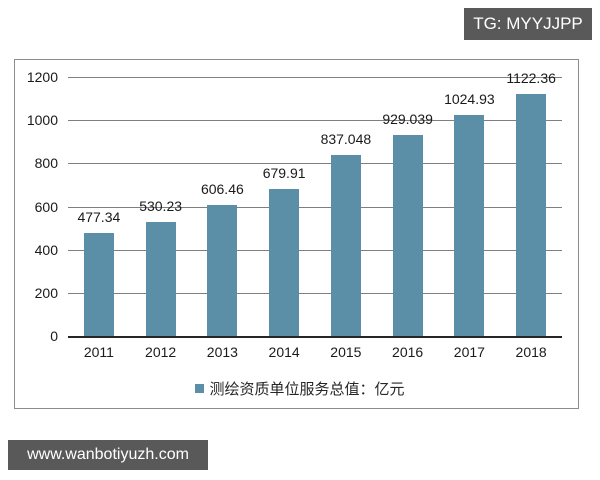 The width and height of the screenshot is (600, 480). I want to click on watermark-top: TG: MYYJJPP, so click(528, 24).